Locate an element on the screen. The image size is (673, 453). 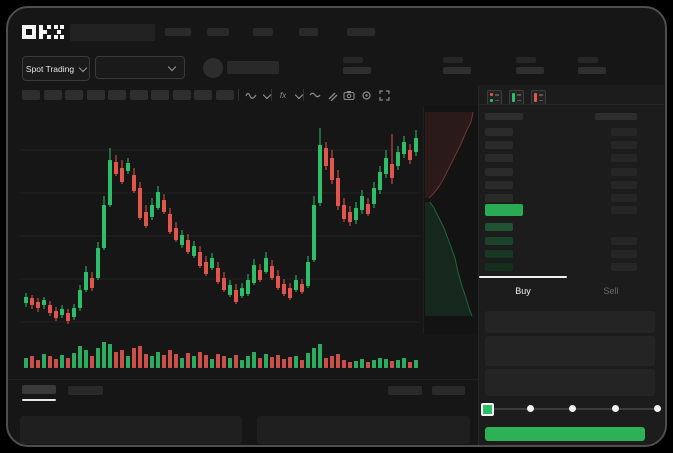
indicators-fx-icon: fx is located at coordinates (283, 95).